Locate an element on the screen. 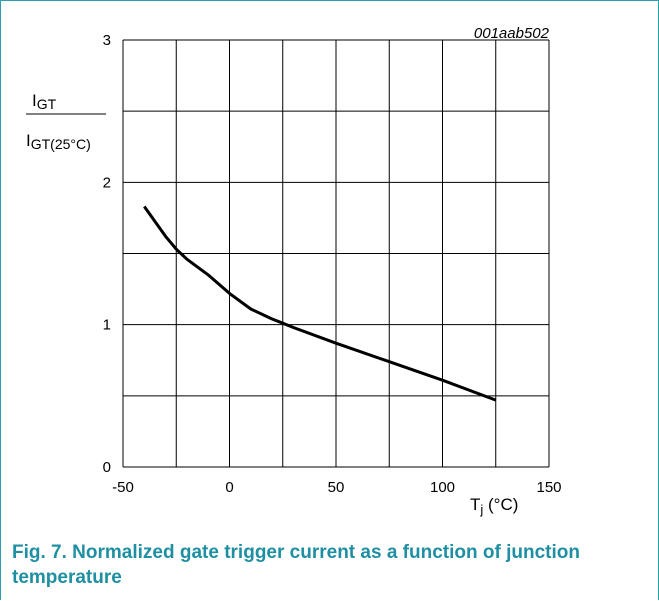  x-tick-label: 100 is located at coordinates (442, 487).